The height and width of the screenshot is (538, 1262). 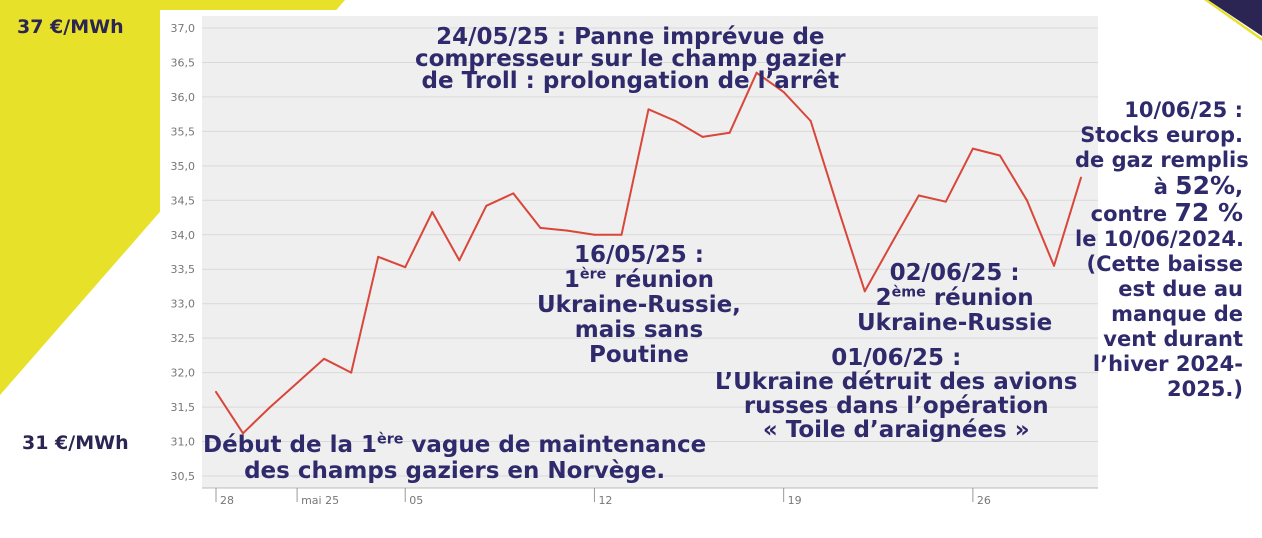 What do you see at coordinates (1166, 212) in the screenshot?
I see `annotation-stocks-line-5: contre 72 %` at bounding box center [1166, 212].